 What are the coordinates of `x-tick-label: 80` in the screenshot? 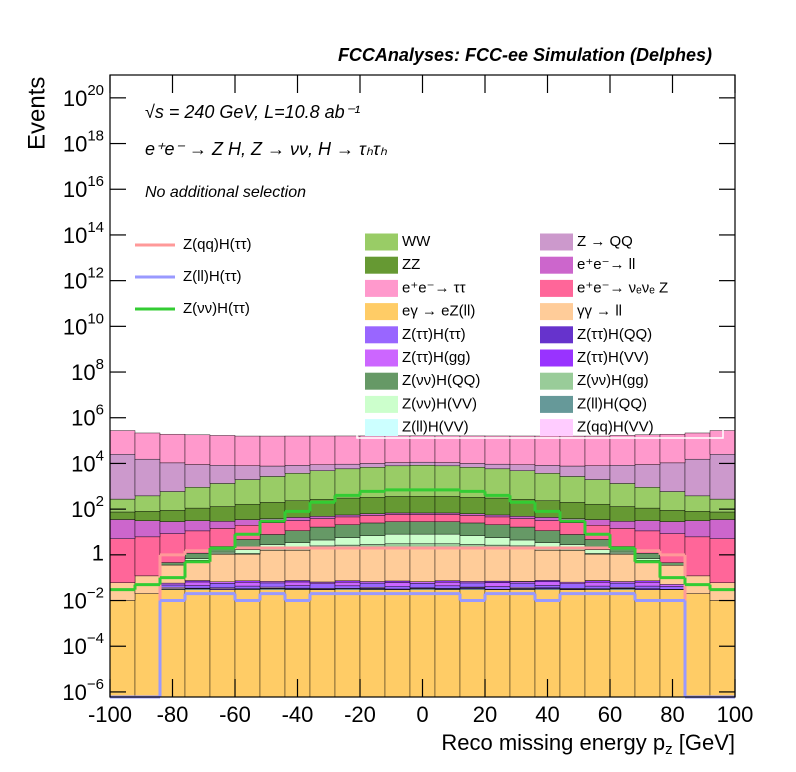 It's located at (672, 714).